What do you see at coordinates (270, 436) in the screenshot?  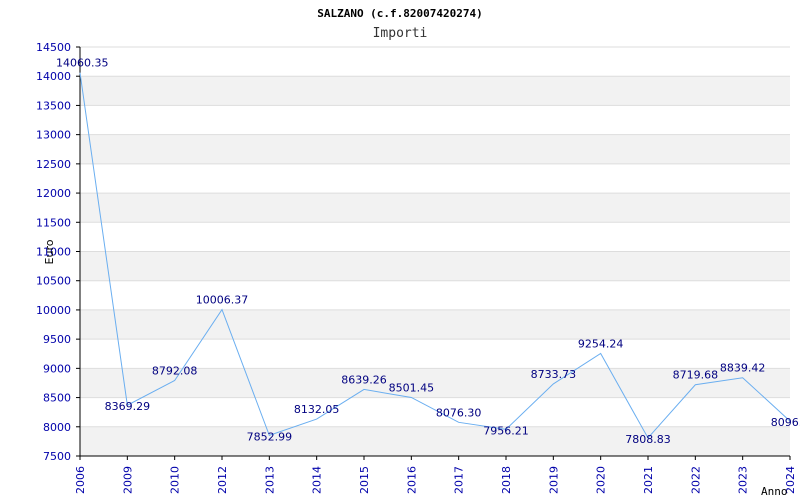 I see `data-label: 7852.99` at bounding box center [270, 436].